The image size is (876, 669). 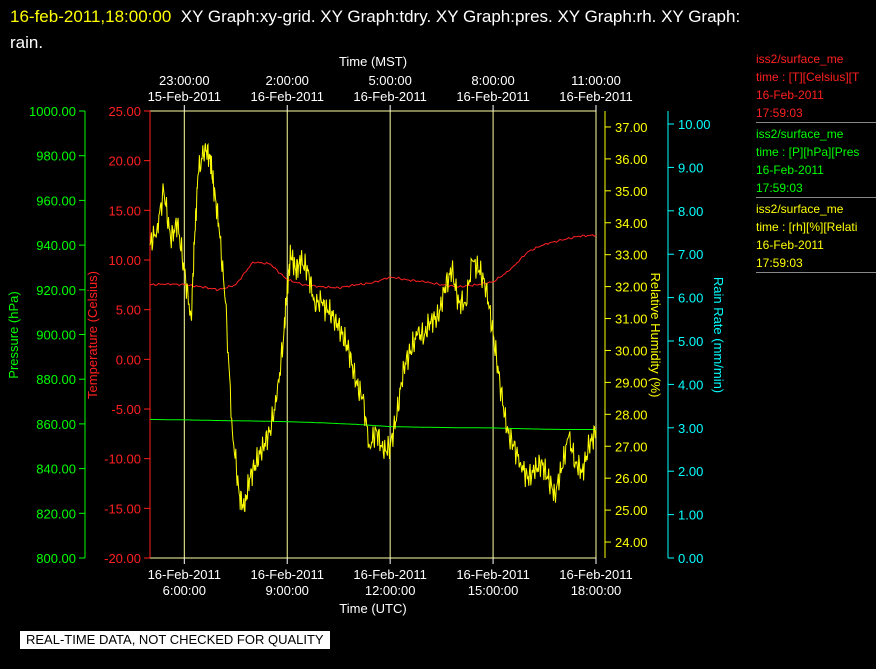 I want to click on humidity-tick-label-5: 29.00, so click(x=631, y=382).